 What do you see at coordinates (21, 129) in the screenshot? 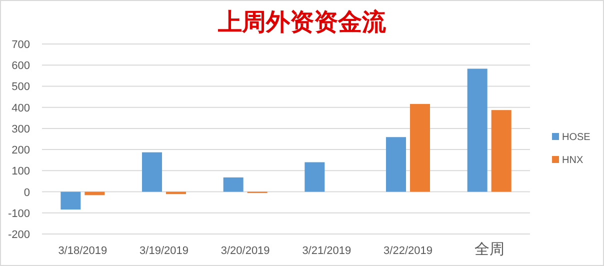
I see `y-tick-label: 300` at bounding box center [21, 129].